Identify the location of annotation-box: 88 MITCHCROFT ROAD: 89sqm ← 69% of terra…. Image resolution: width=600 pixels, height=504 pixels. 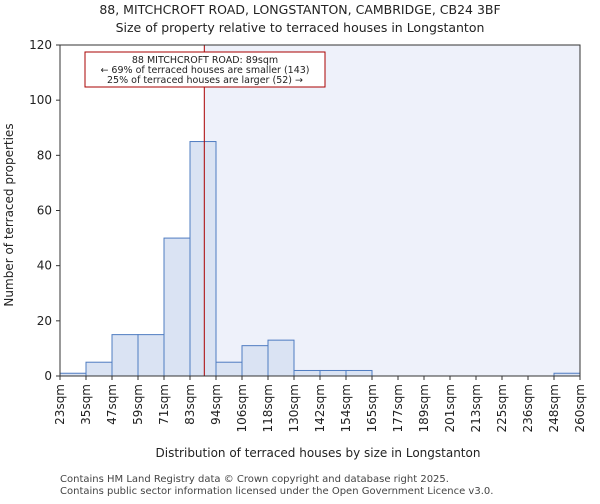
(205, 69).